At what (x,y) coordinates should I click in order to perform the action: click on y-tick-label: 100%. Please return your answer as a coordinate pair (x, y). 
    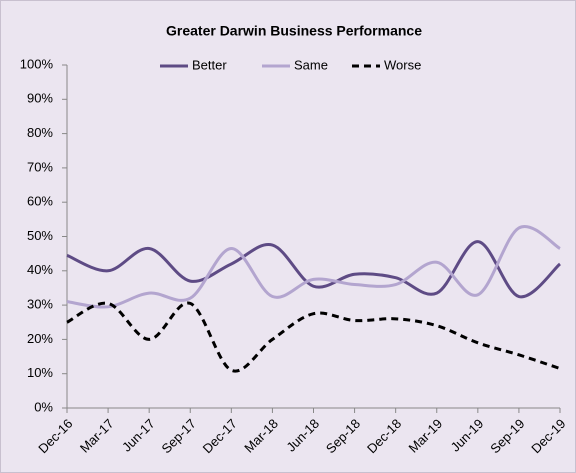
    Looking at the image, I should click on (37, 63).